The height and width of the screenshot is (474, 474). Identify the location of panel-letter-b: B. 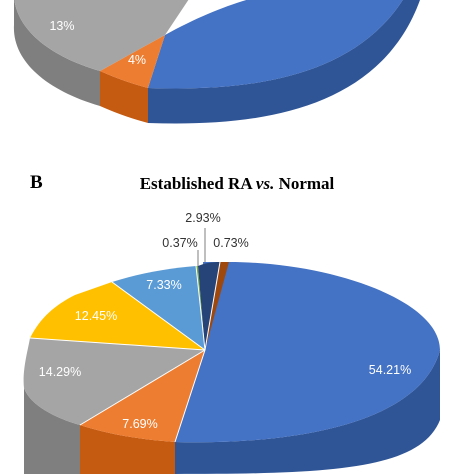
(36, 182).